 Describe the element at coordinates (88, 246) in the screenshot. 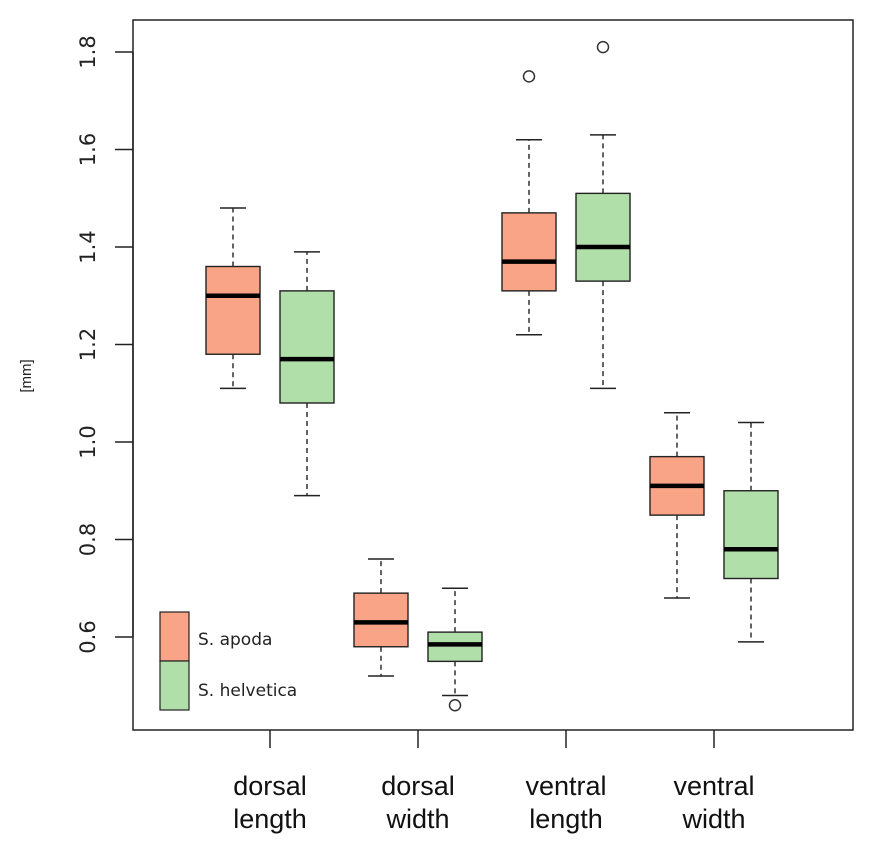

I see `y-tick-label: 1.4` at that location.